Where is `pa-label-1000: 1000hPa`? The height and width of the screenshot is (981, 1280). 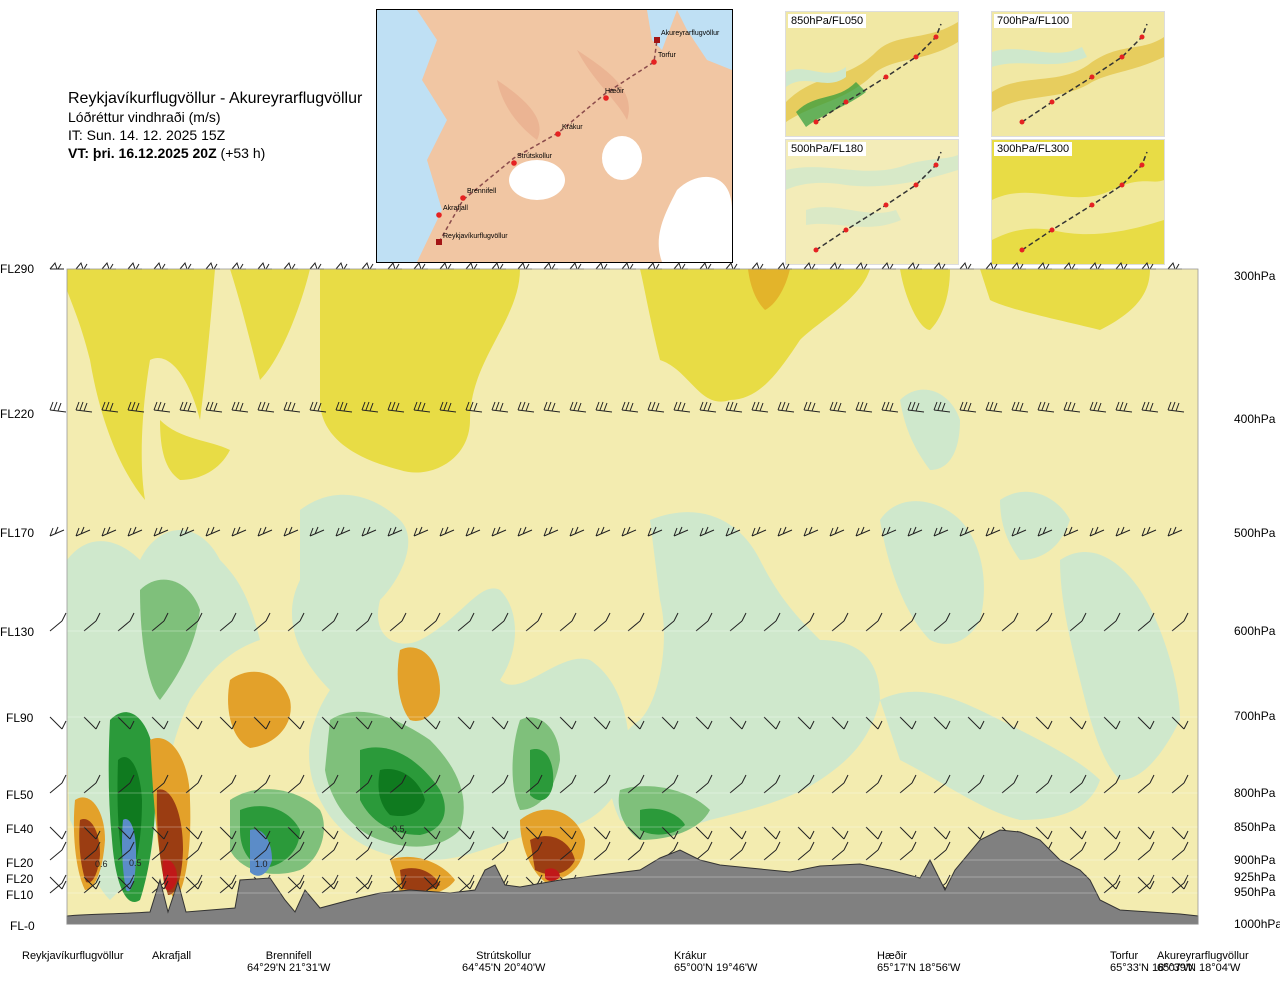
pa-label-1000: 1000hPa is located at coordinates (1257, 924).